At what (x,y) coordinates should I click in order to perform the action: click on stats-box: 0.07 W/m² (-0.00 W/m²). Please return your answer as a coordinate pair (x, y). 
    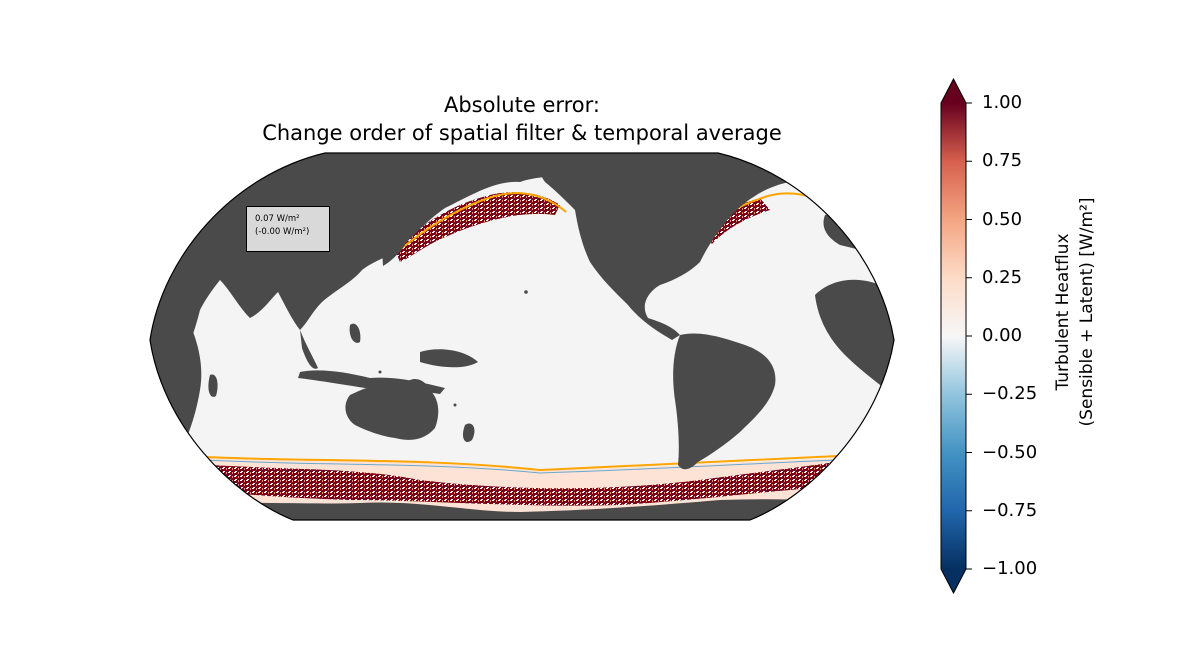
    Looking at the image, I should click on (288, 229).